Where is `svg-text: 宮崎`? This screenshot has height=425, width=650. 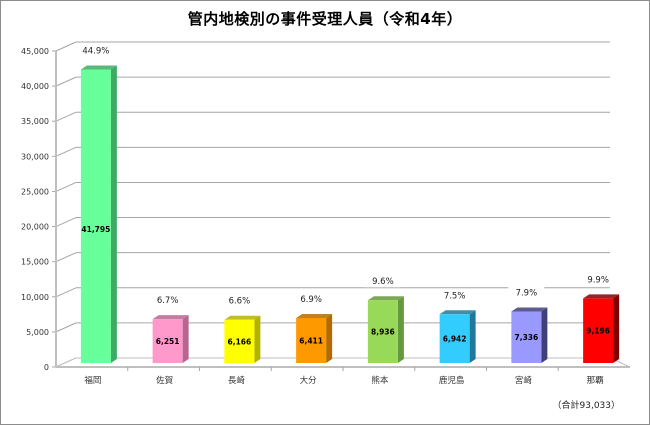 svg-text: 宮崎 is located at coordinates (524, 380).